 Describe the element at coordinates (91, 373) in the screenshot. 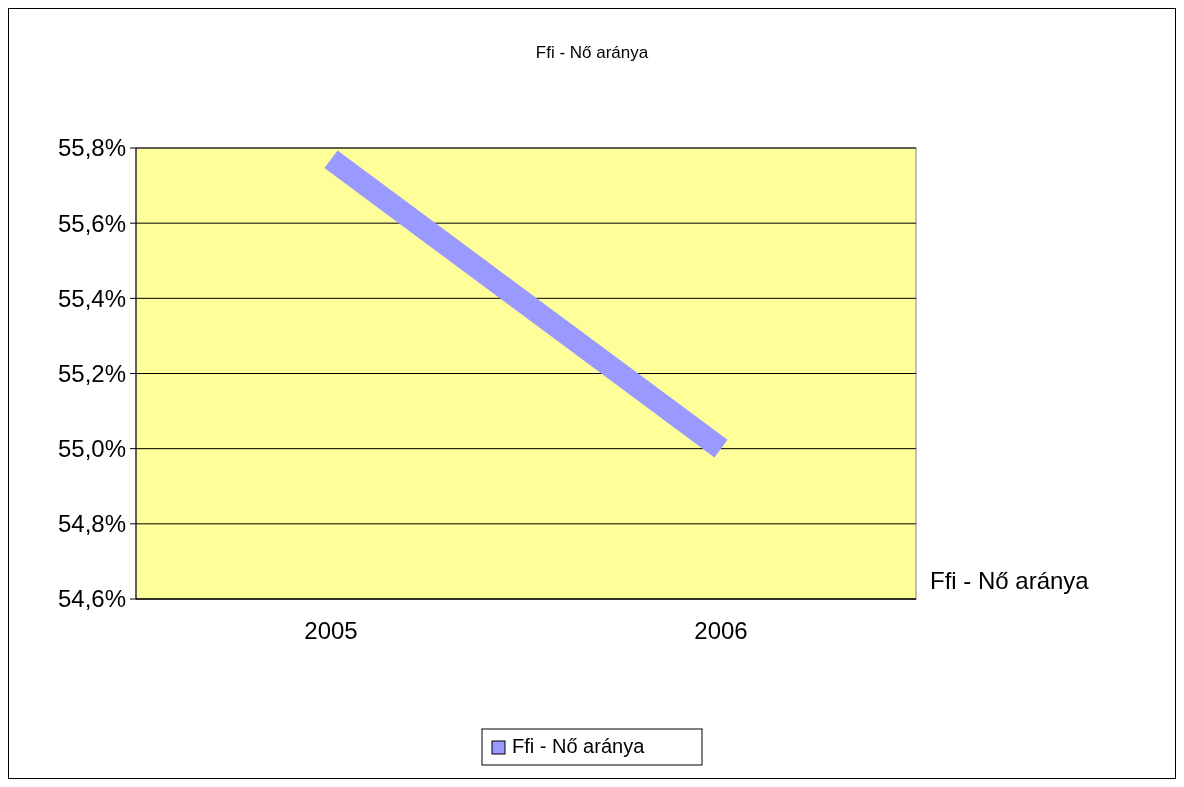

I see `y-tick-label: 55,2%` at that location.